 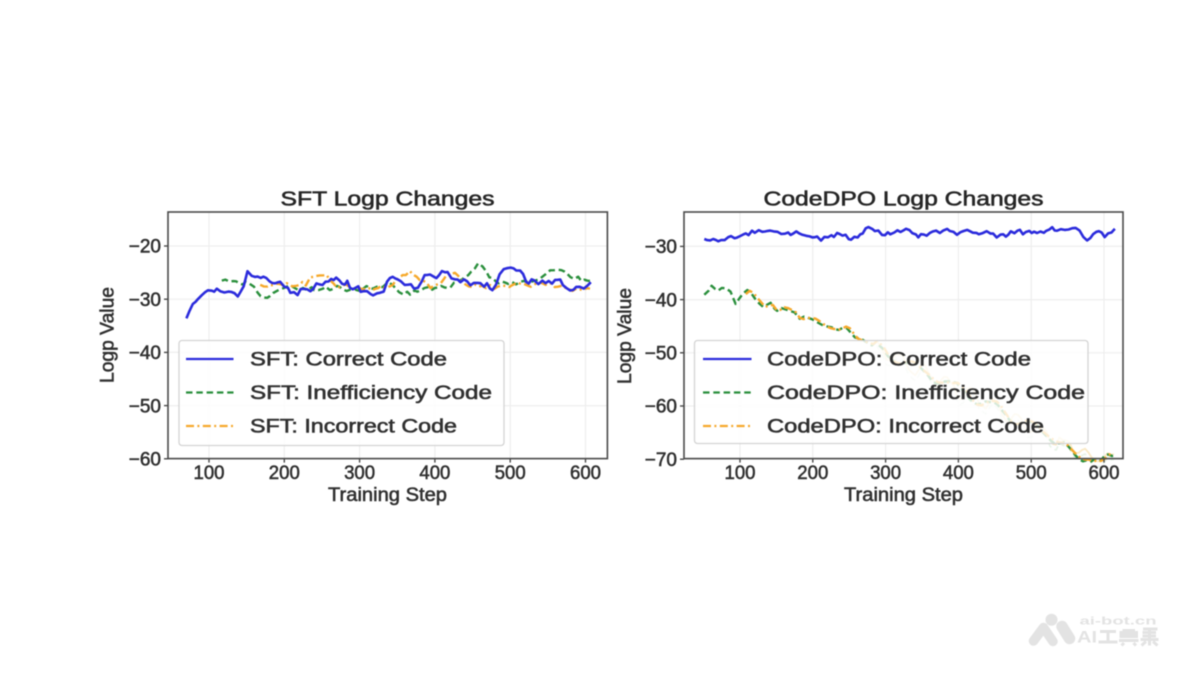 I want to click on svg-text: CodeDPO Logp Changes, so click(x=904, y=200).